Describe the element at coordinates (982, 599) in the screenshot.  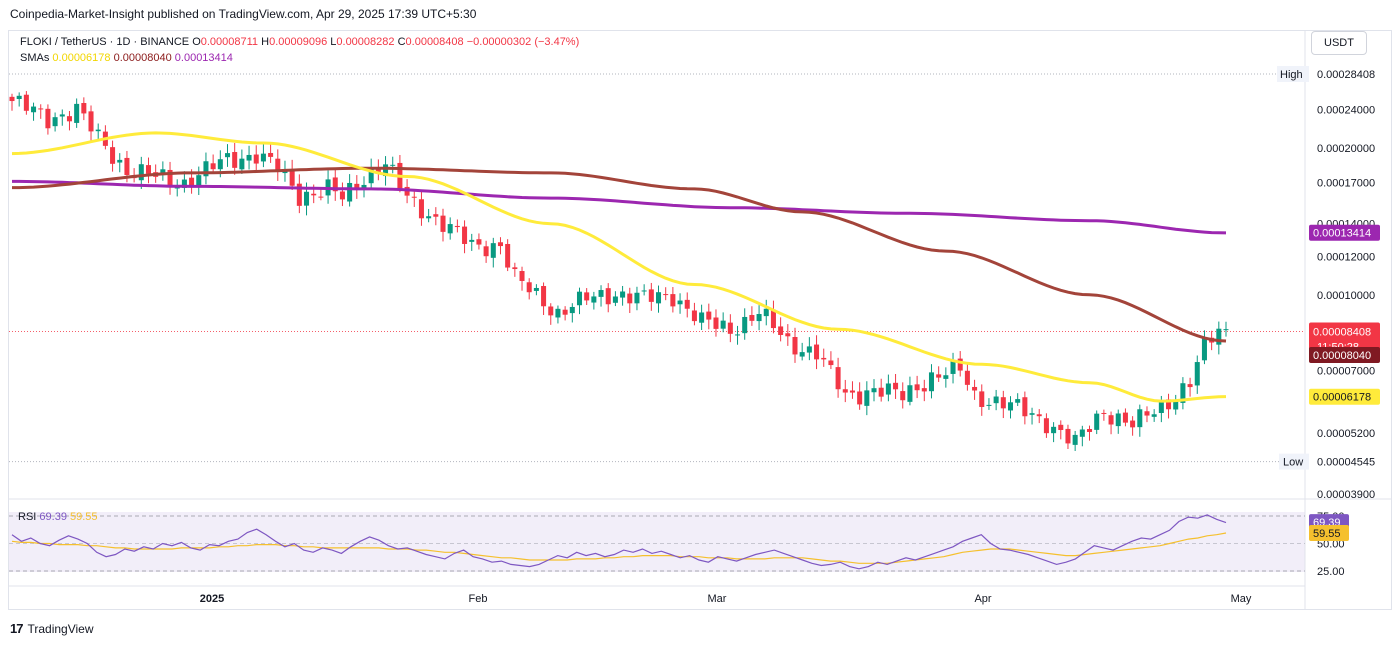
I see `time-axis-label: Apr` at that location.